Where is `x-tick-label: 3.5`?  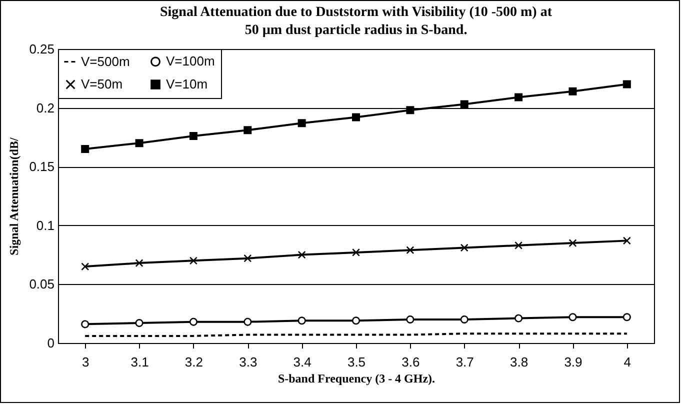
x-tick-label: 3.5 is located at coordinates (356, 362).